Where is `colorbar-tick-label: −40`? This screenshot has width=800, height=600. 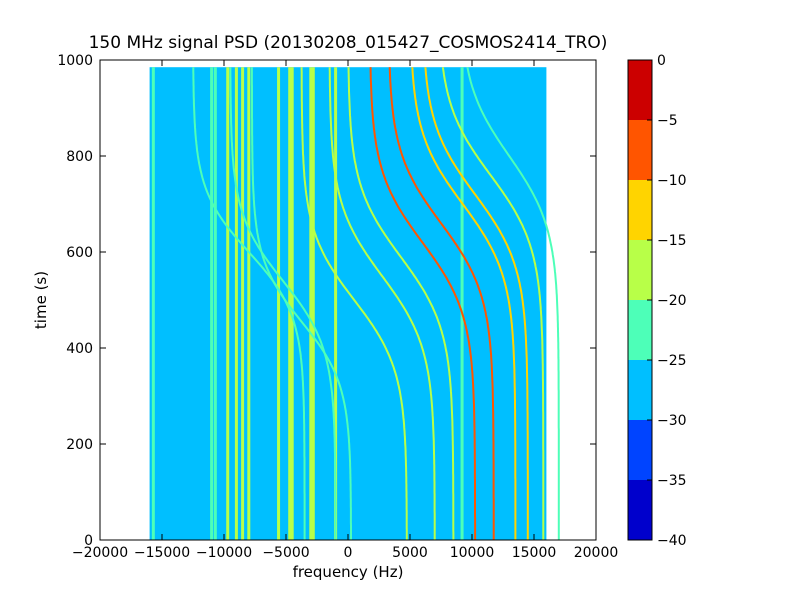
colorbar-tick-label: −40 is located at coordinates (672, 541).